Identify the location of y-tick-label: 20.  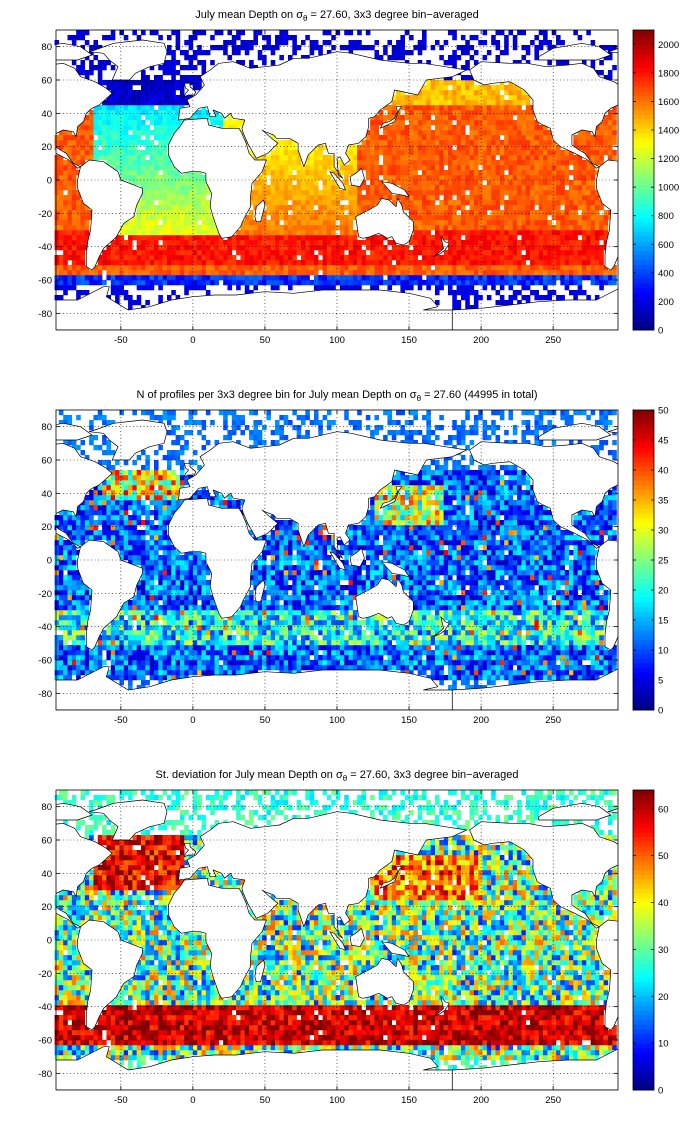
(46, 147).